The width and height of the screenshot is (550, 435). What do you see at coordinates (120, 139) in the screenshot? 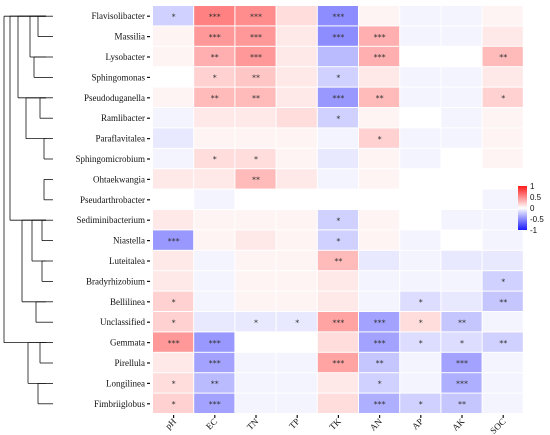
I see `row-label: Paraflavitalea` at bounding box center [120, 139].